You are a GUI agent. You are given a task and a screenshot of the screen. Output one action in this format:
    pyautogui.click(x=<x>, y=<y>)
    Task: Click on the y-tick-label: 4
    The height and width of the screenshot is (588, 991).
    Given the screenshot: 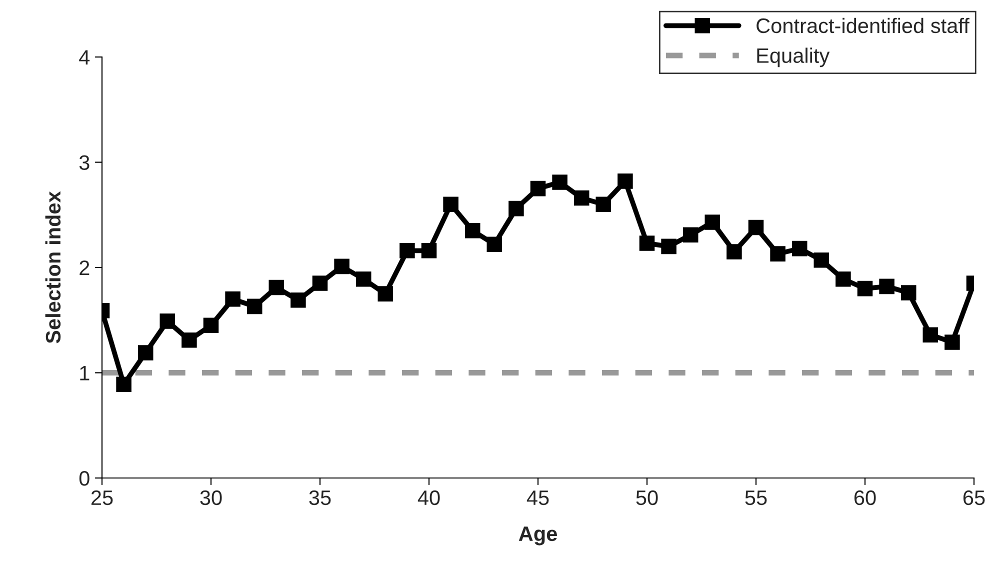 What is the action you would take?
    pyautogui.click(x=84, y=57)
    